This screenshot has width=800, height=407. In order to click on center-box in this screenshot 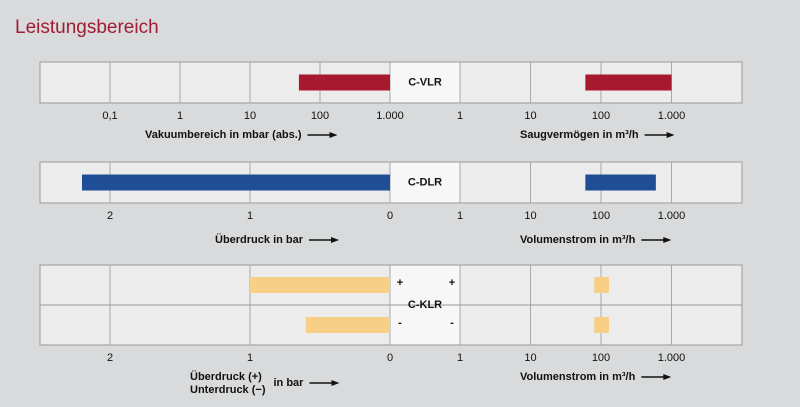, I will do `click(425, 82)`.